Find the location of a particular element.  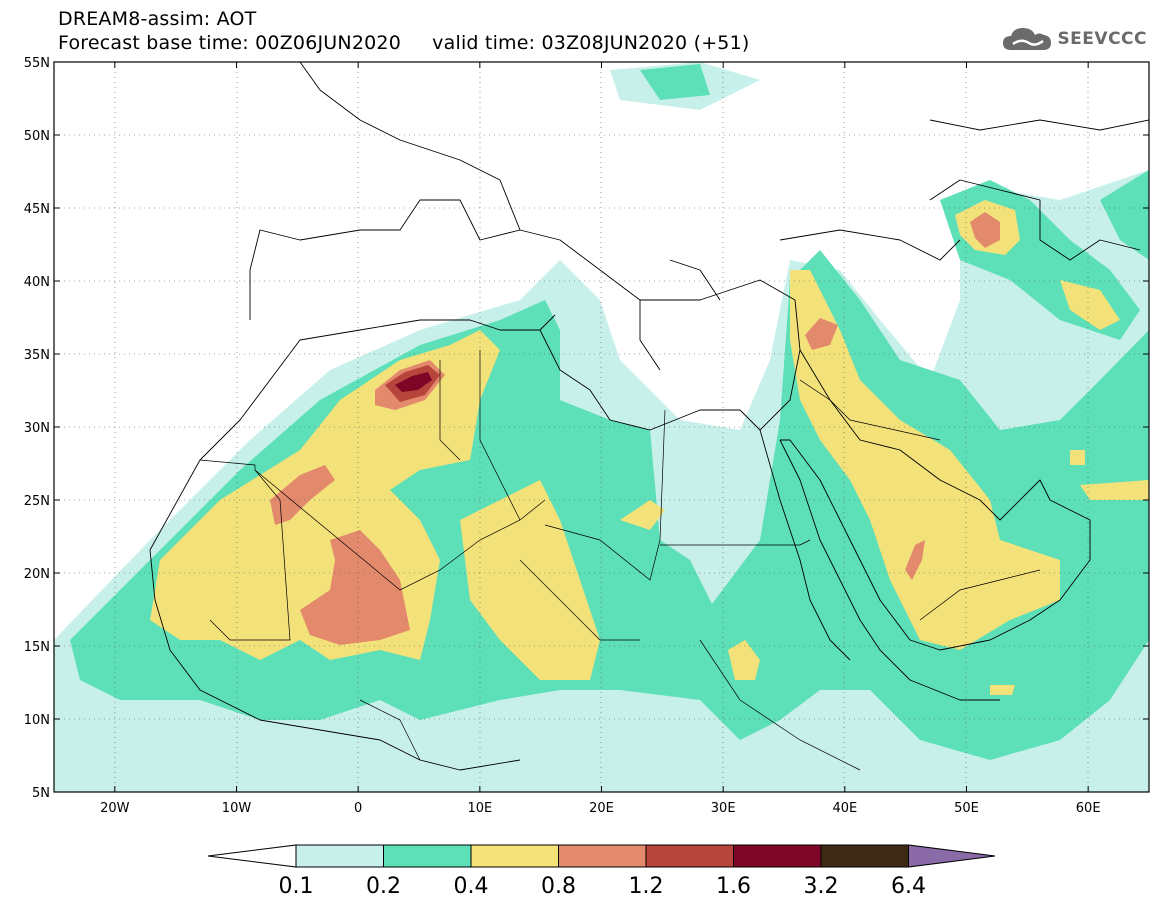

lat-tick-label: 40N is located at coordinates (37, 282).